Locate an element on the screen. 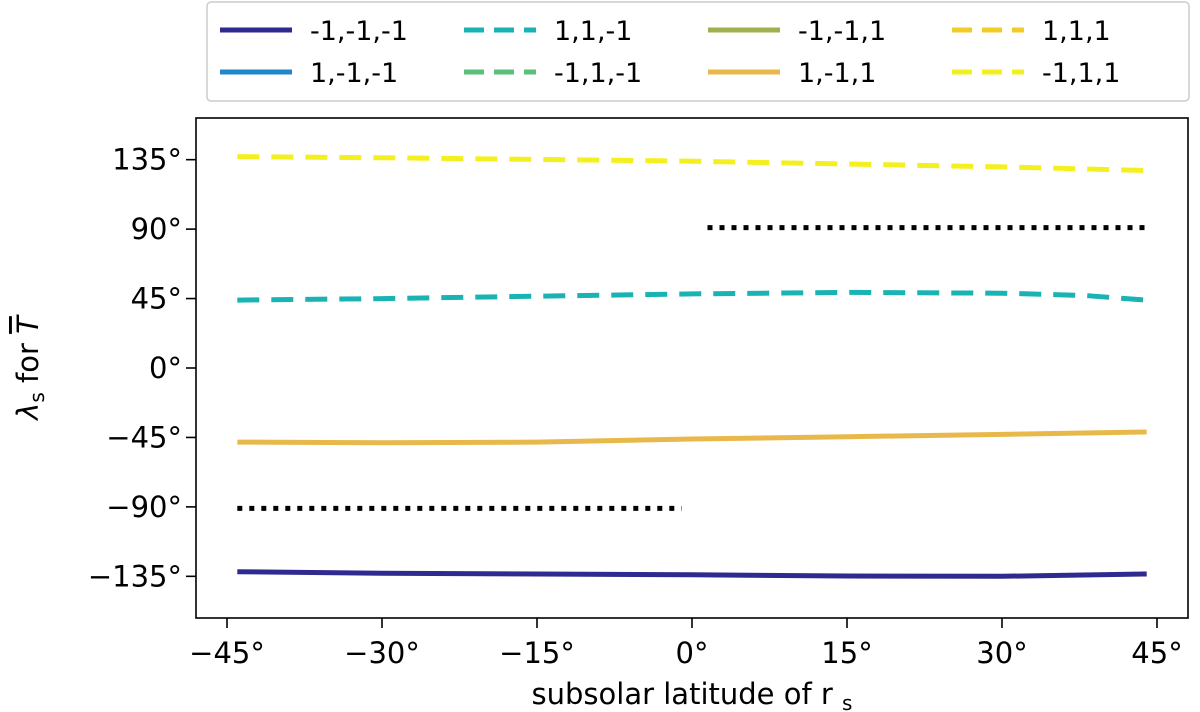  legend-label: 1,1,1 is located at coordinates (1076, 31).